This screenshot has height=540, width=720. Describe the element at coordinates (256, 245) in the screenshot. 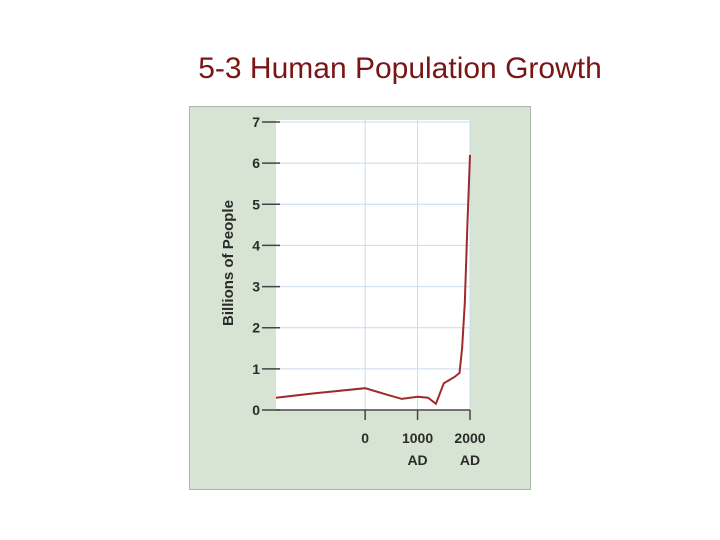

I see `y-tick-label: 4` at that location.